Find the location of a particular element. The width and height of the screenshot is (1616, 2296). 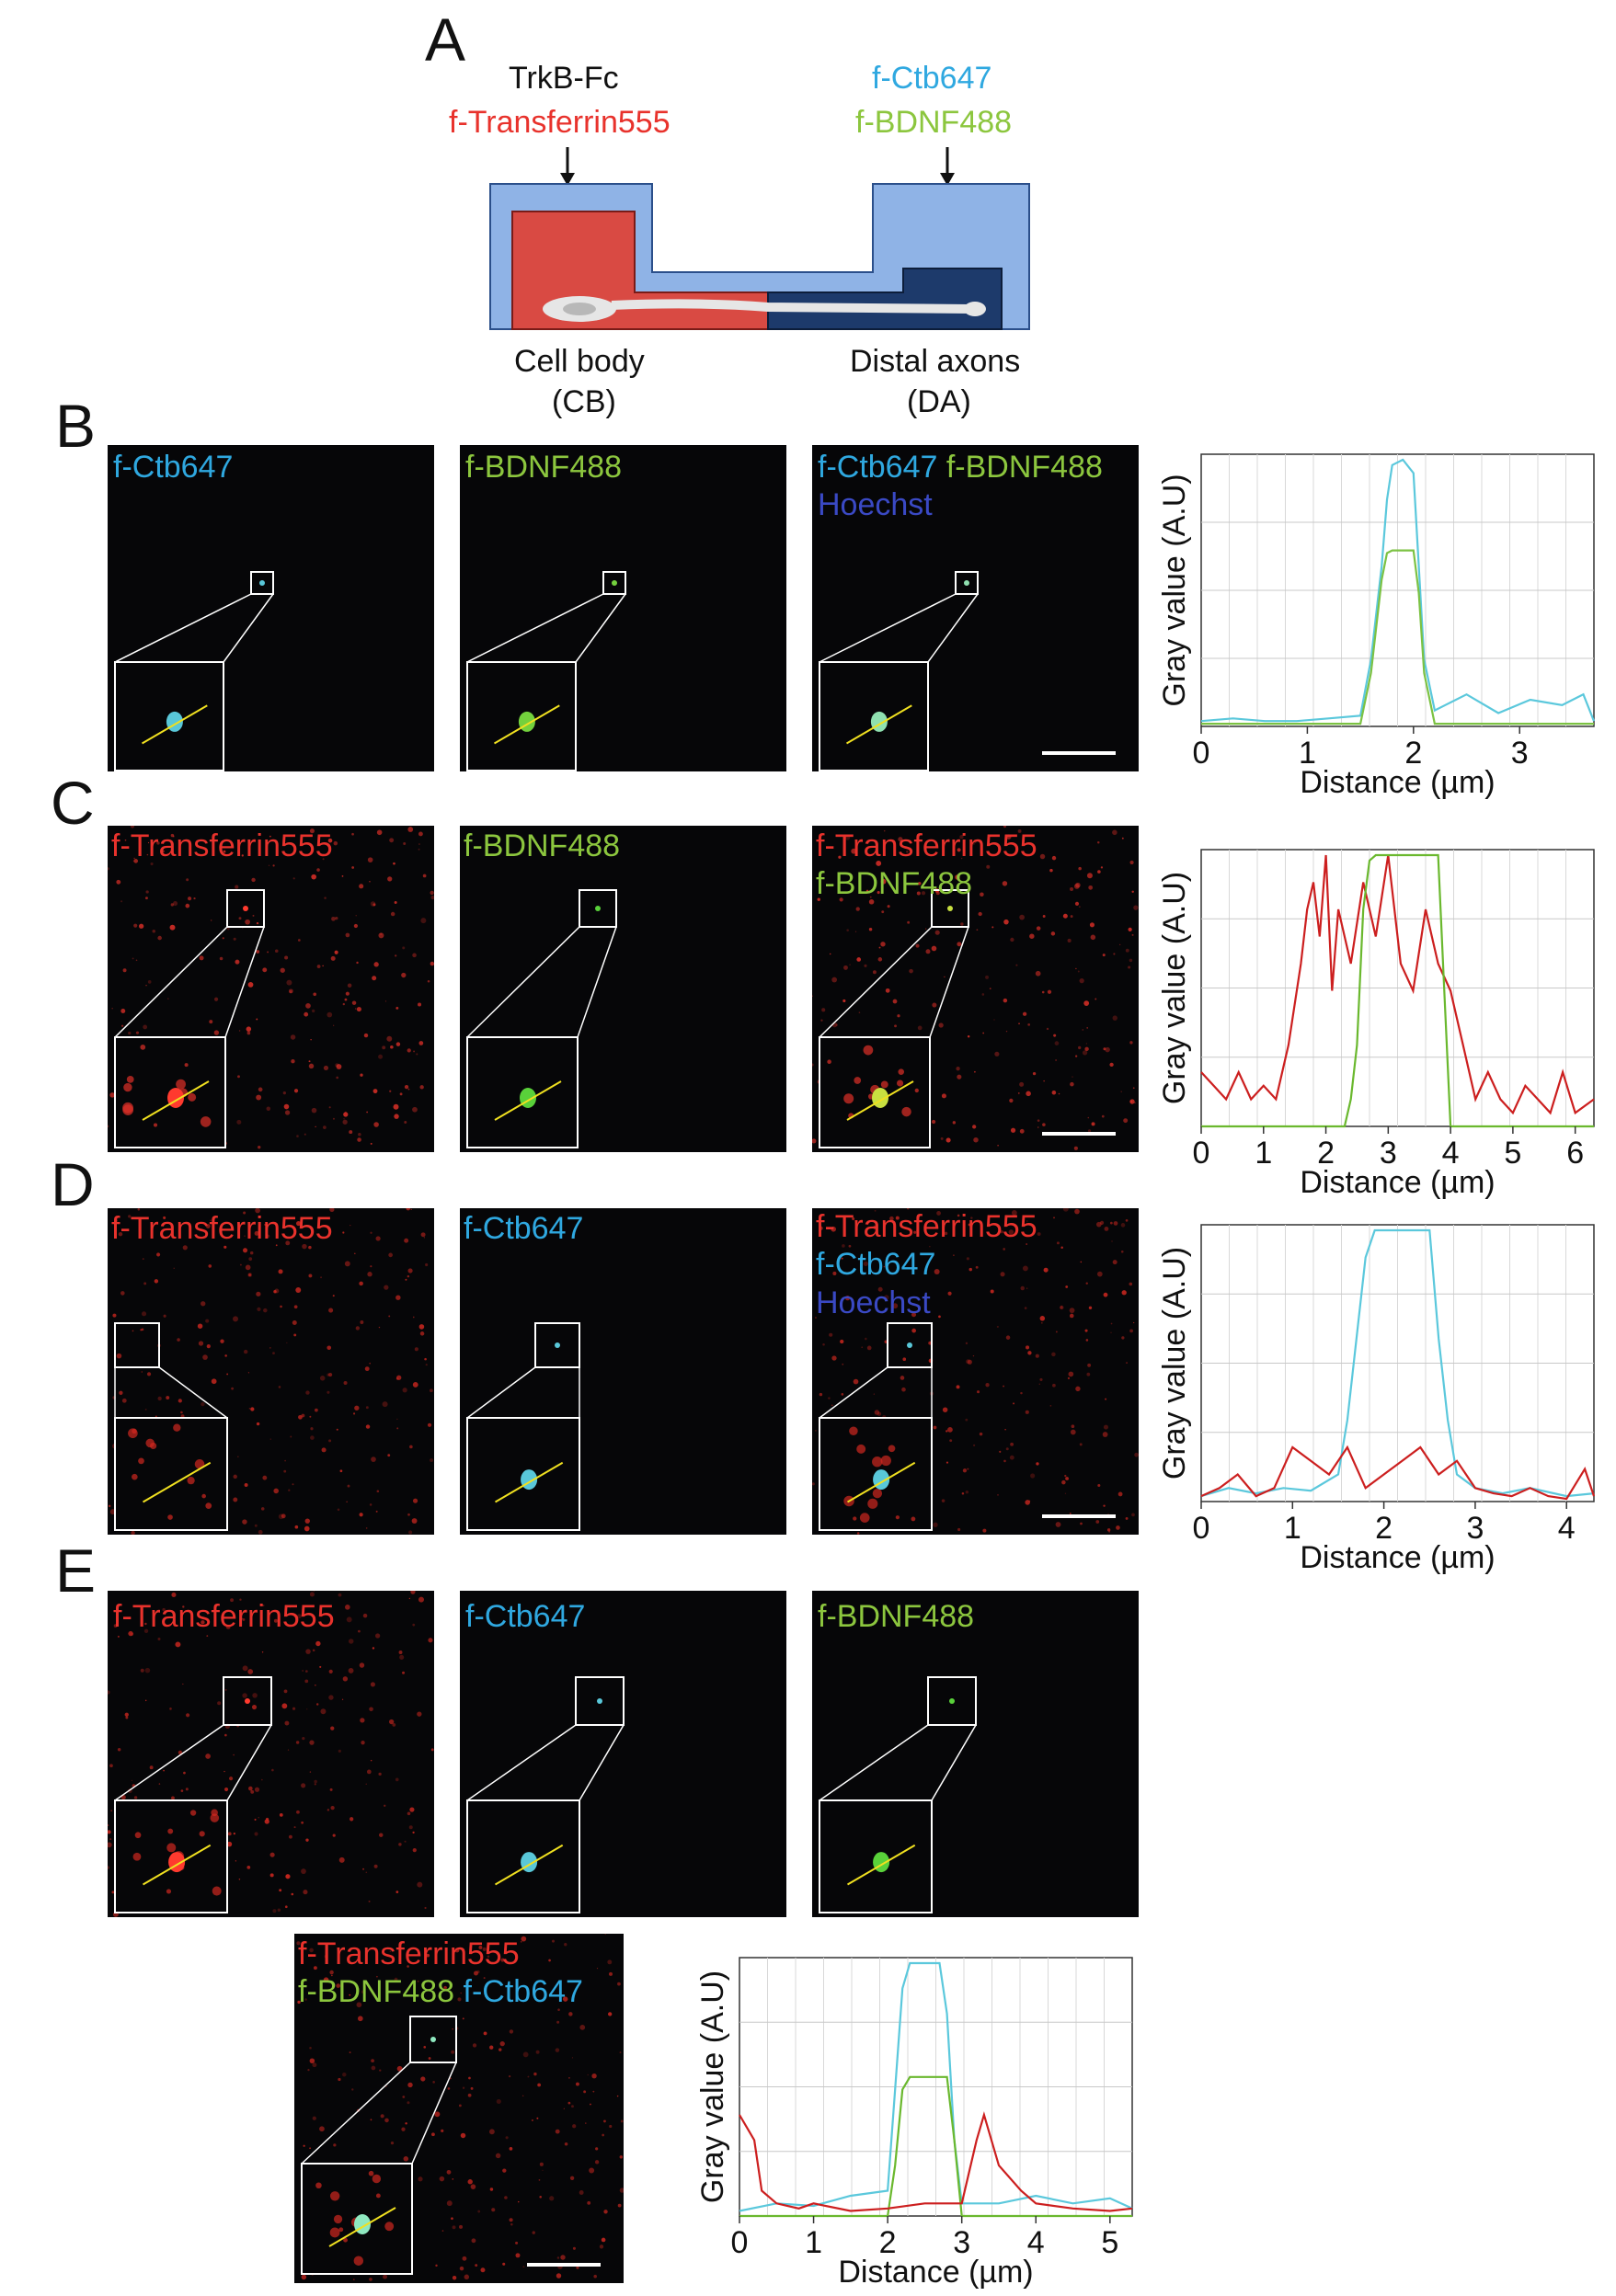

image-e-merge: f-Transferrin555 f-BDNF488 f-Ctb647 is located at coordinates (459, 2108).